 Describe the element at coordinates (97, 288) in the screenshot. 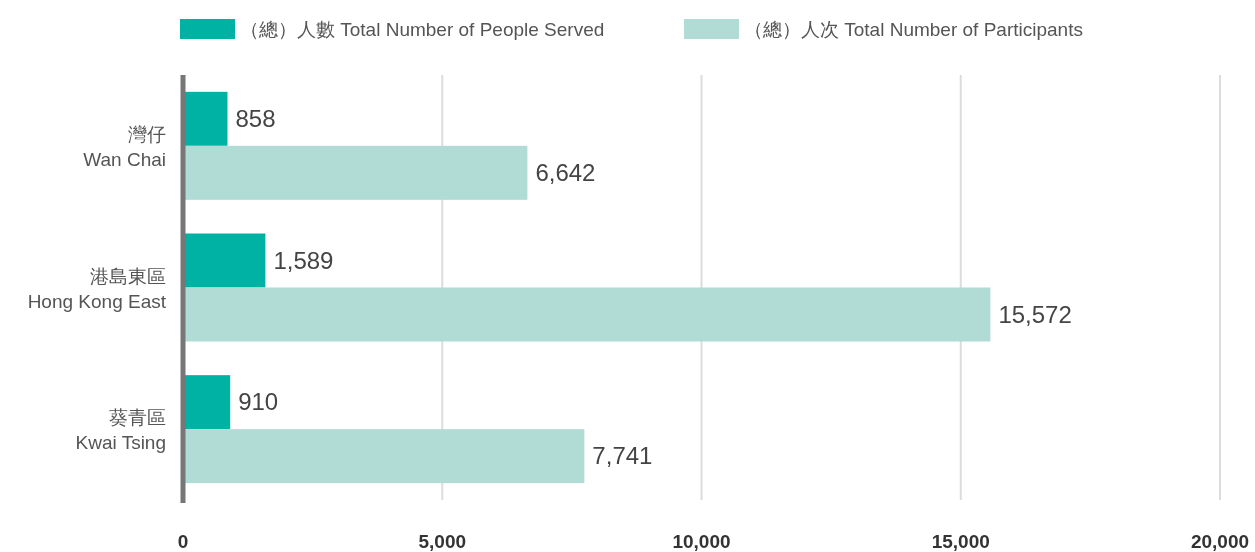

I see `y-tick-label: 港島東區 Hong Kong East` at that location.